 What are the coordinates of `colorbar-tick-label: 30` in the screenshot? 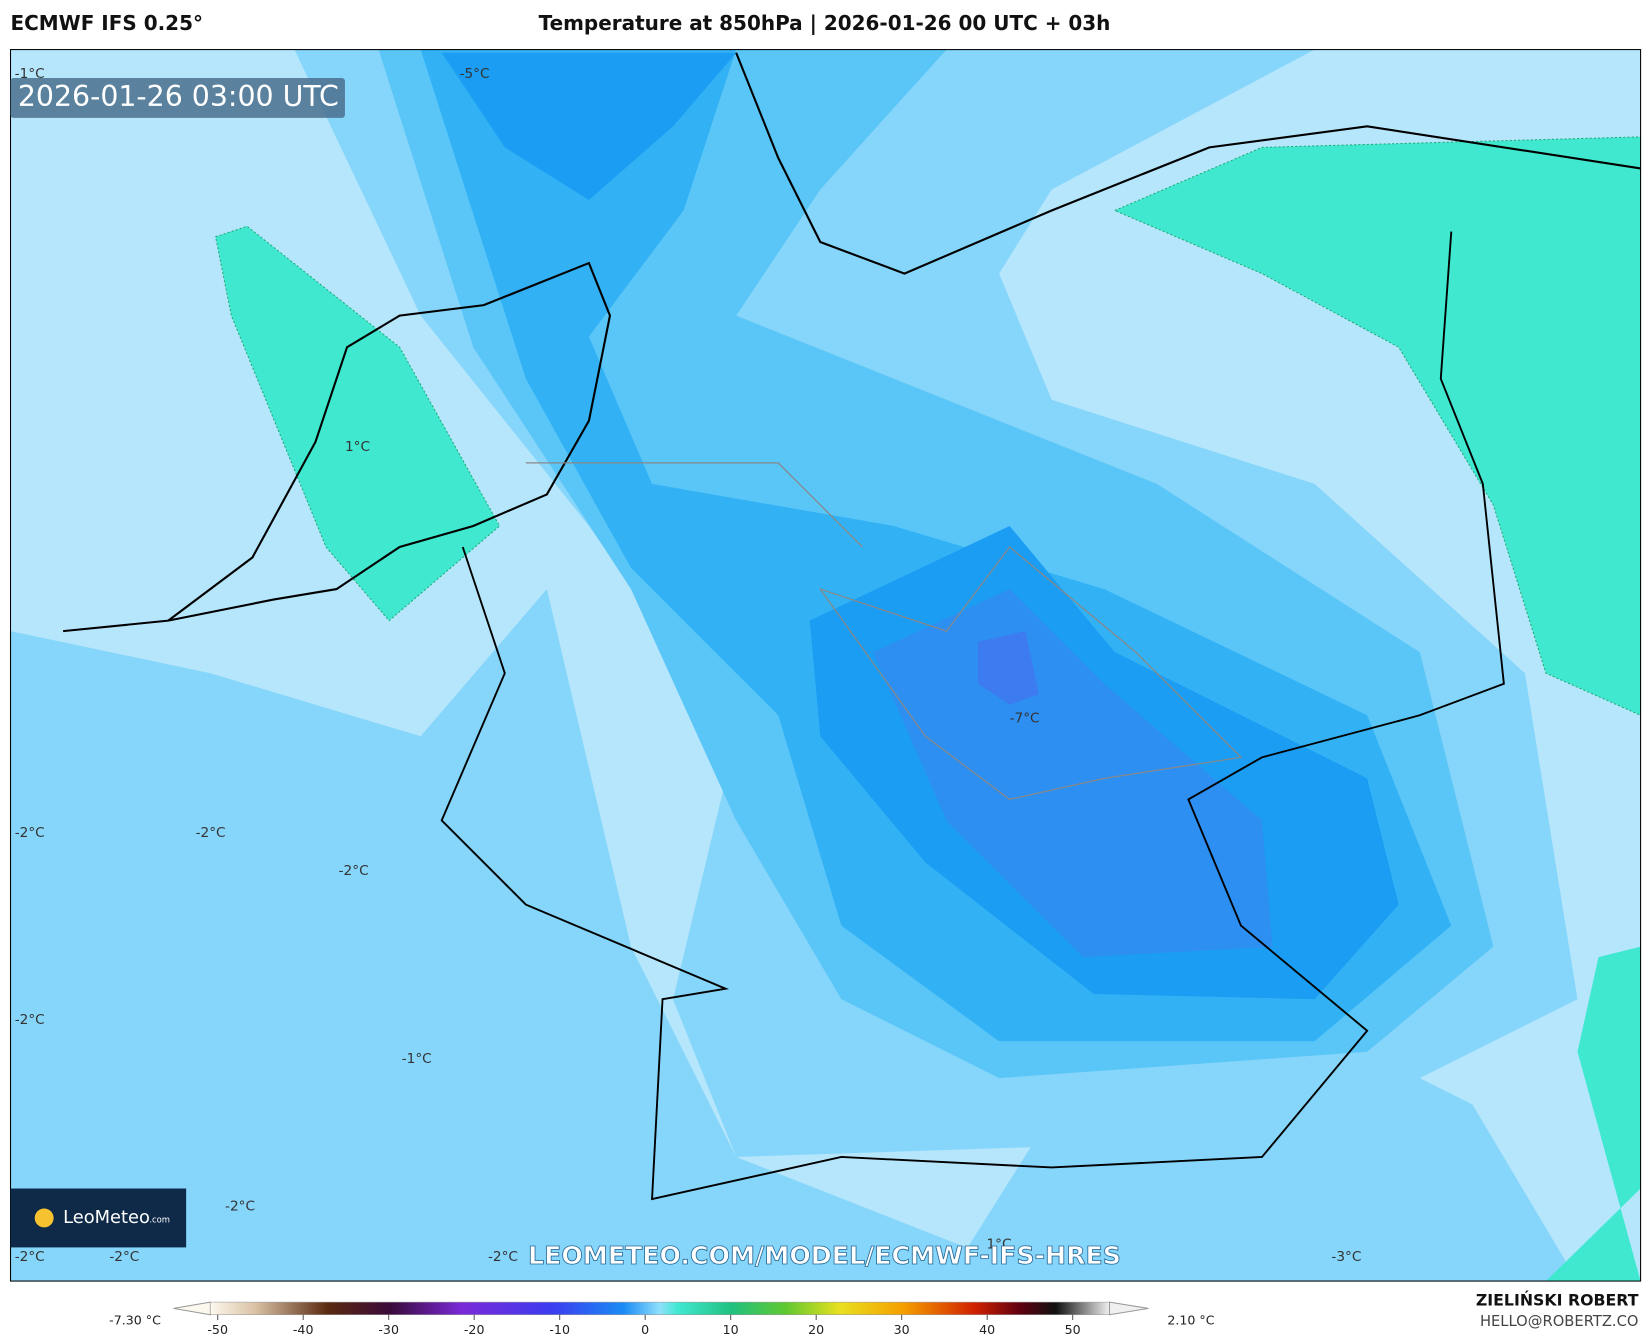 It's located at (902, 1329).